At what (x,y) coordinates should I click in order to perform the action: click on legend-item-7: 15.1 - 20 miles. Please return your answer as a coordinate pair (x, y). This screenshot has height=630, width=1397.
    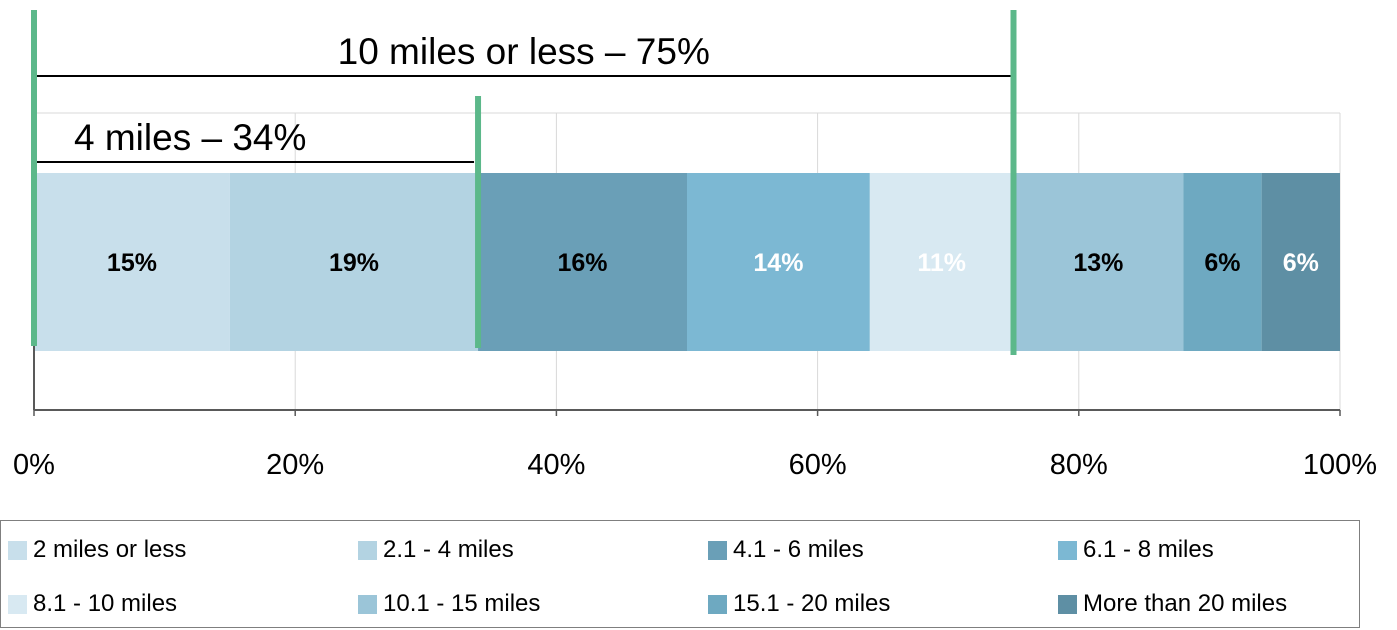
    Looking at the image, I should click on (799, 604).